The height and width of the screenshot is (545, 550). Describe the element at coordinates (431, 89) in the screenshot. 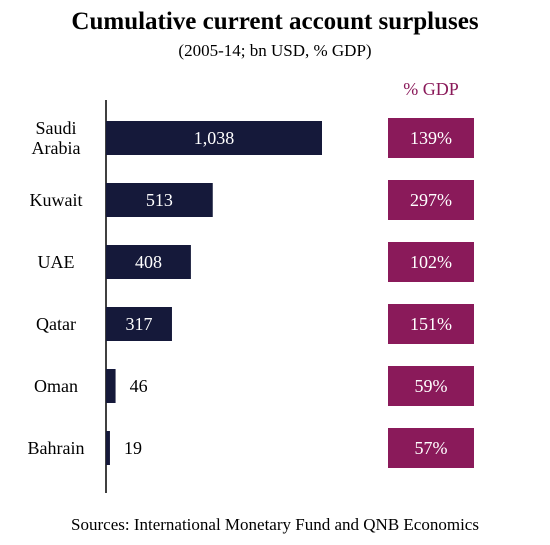

I see `gdp-column-header: % GDP` at that location.